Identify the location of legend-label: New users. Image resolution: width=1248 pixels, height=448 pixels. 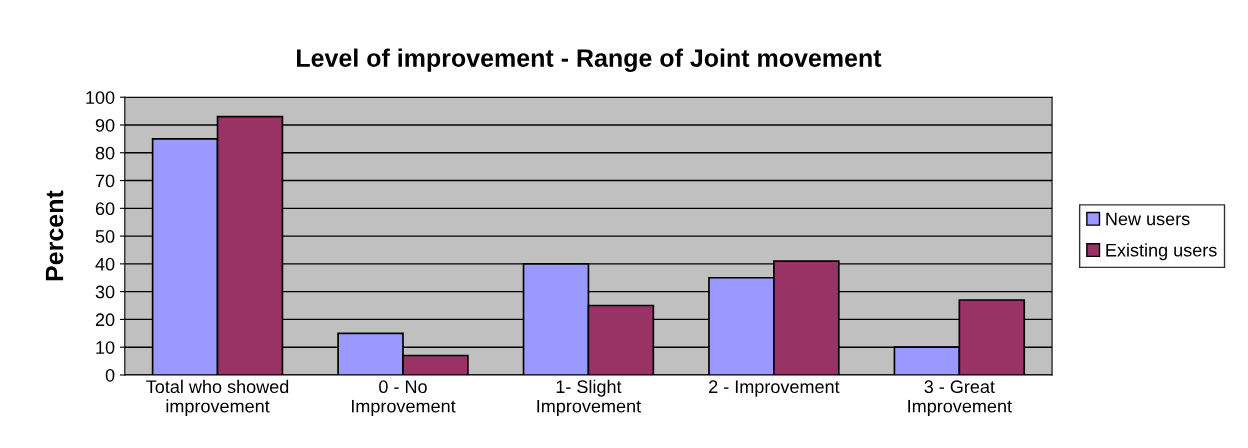
(1148, 219).